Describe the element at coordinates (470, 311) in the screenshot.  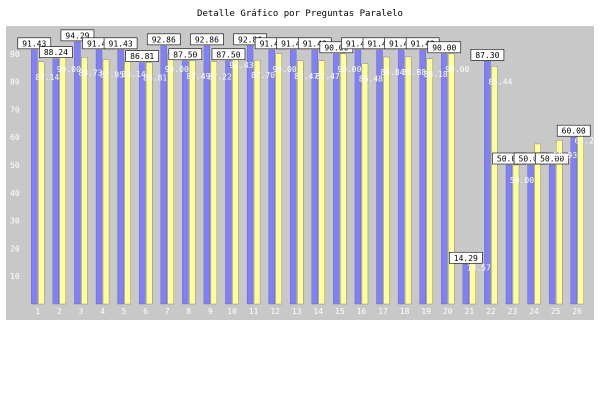
I see `x-tick-label: 21` at that location.